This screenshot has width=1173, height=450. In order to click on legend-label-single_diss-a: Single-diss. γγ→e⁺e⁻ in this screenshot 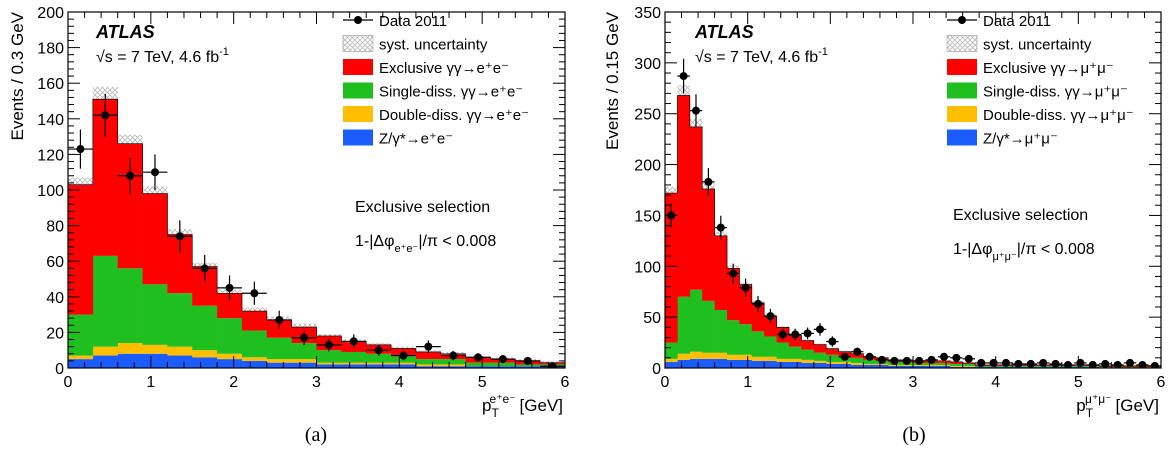, I will do `click(451, 92)`.